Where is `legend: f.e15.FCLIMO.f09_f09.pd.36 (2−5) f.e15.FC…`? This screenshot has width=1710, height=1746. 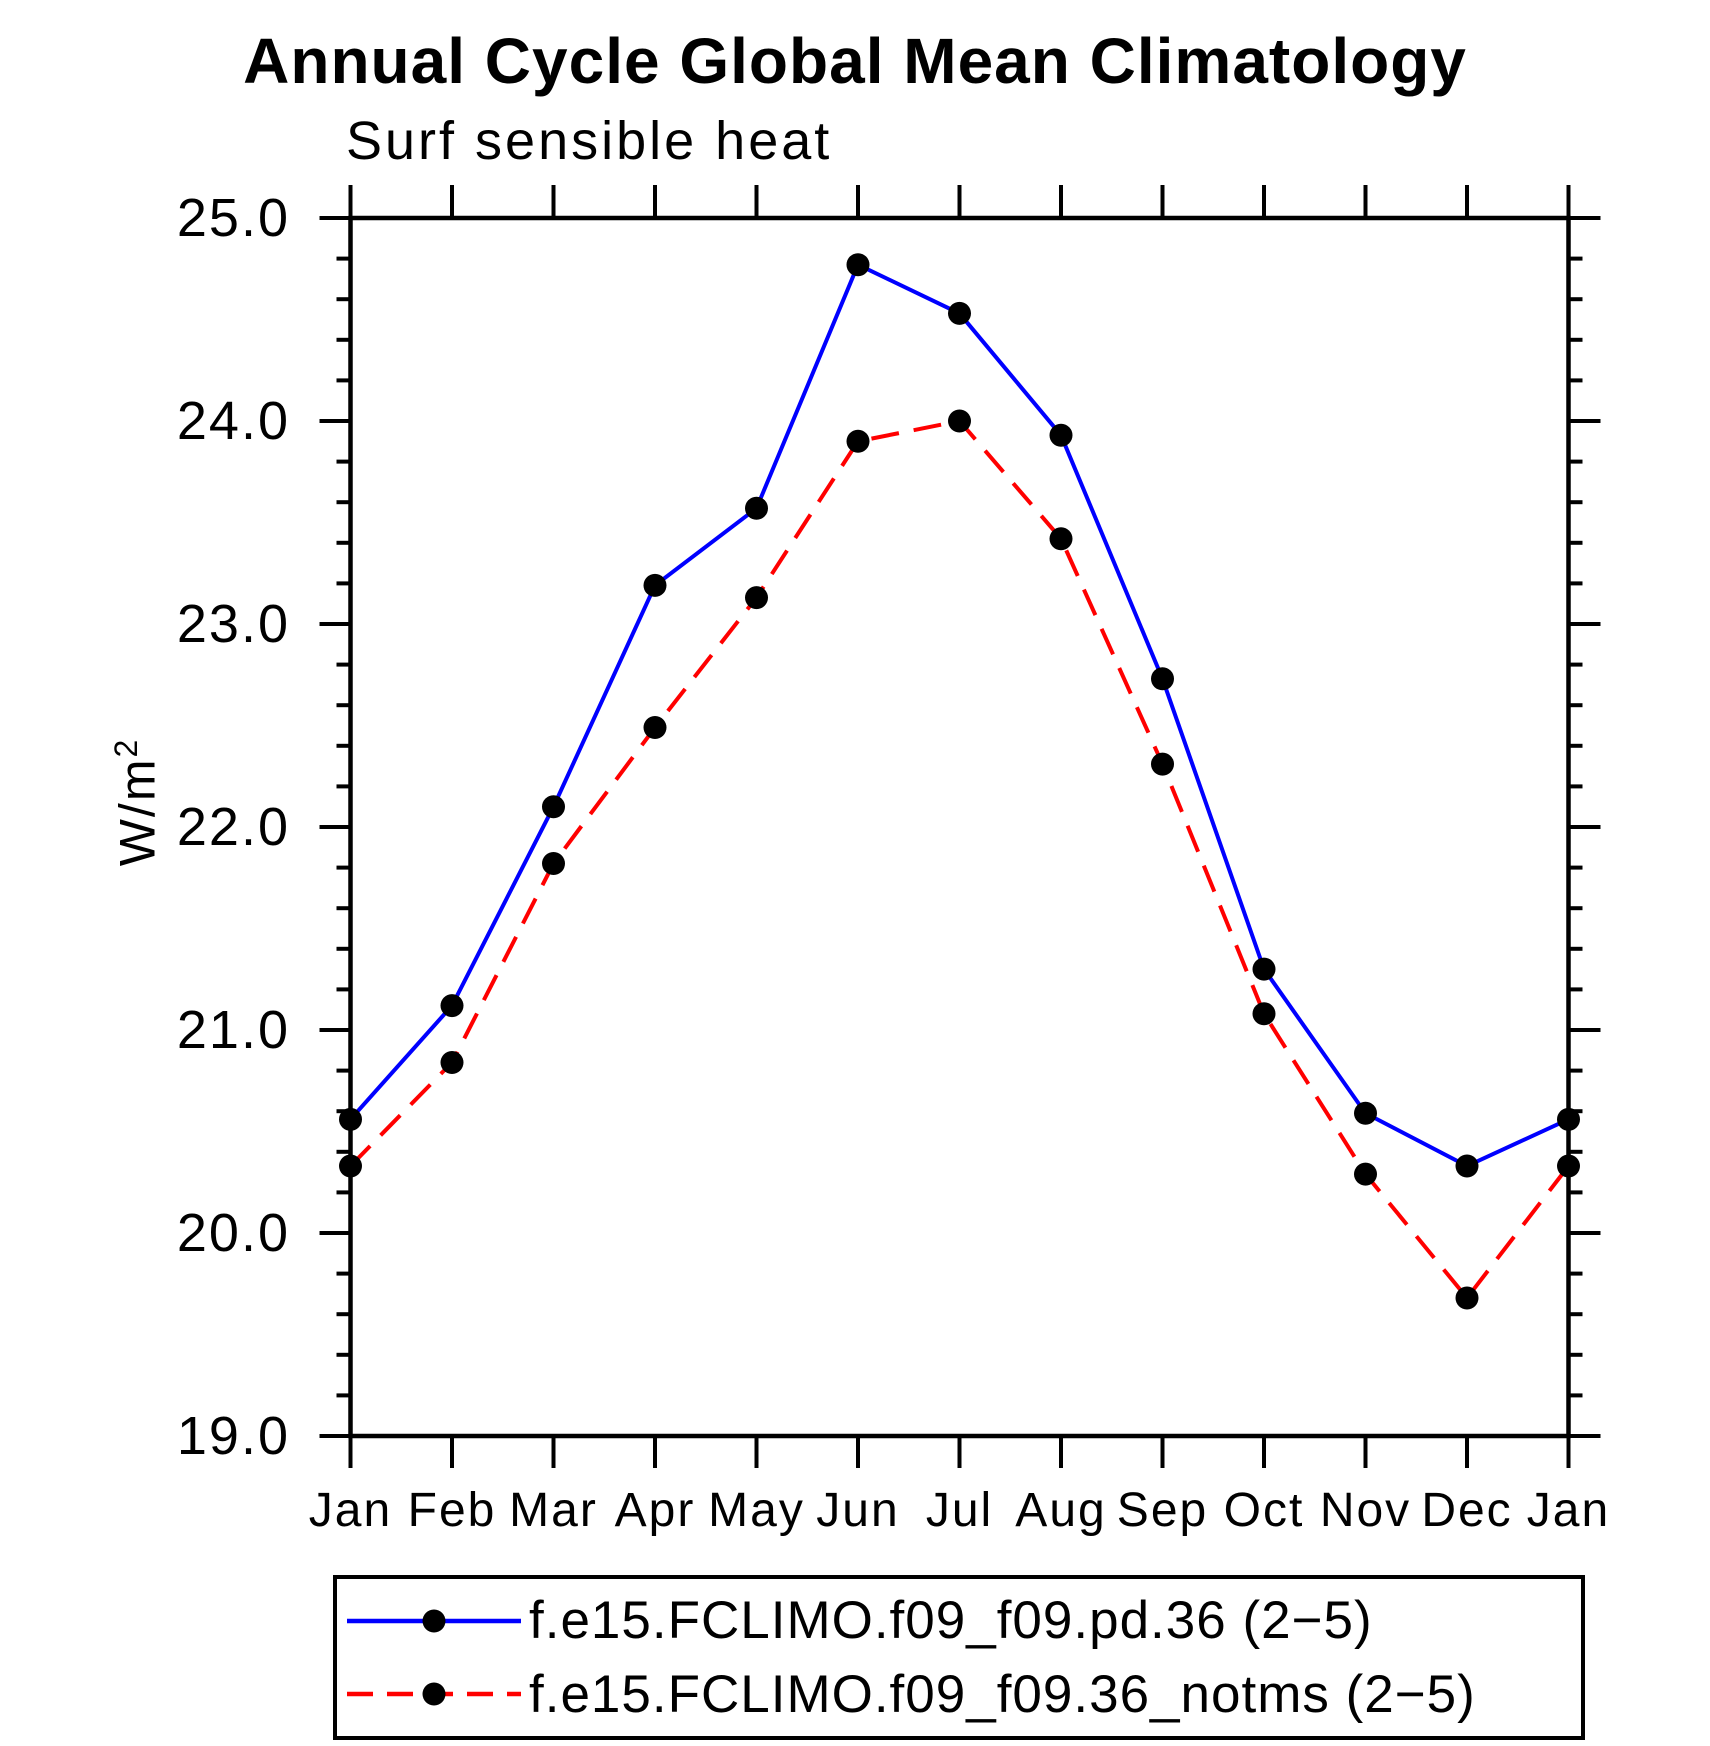 legend: f.e15.FCLIMO.f09_f09.pd.36 (2−5) f.e15.FC… is located at coordinates (959, 1657).